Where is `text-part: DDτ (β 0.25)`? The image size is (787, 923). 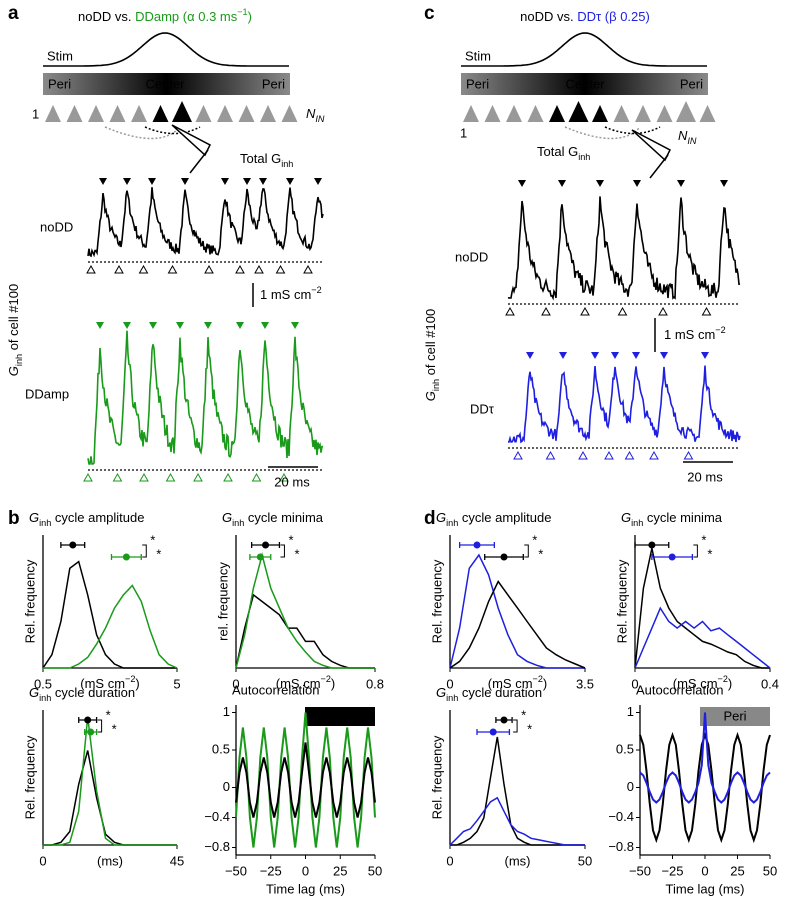 text-part: DDτ (β 0.25) is located at coordinates (613, 16).